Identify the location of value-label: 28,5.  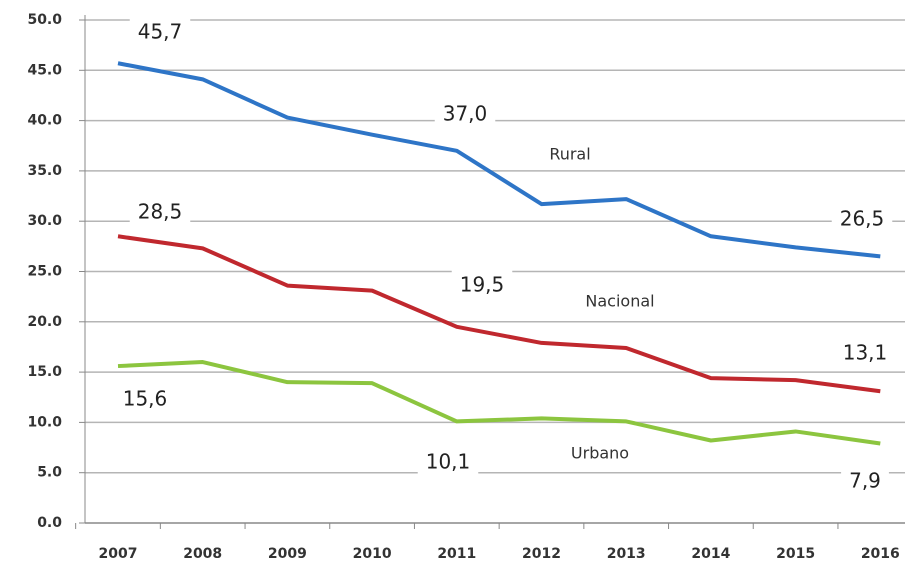
(160, 212).